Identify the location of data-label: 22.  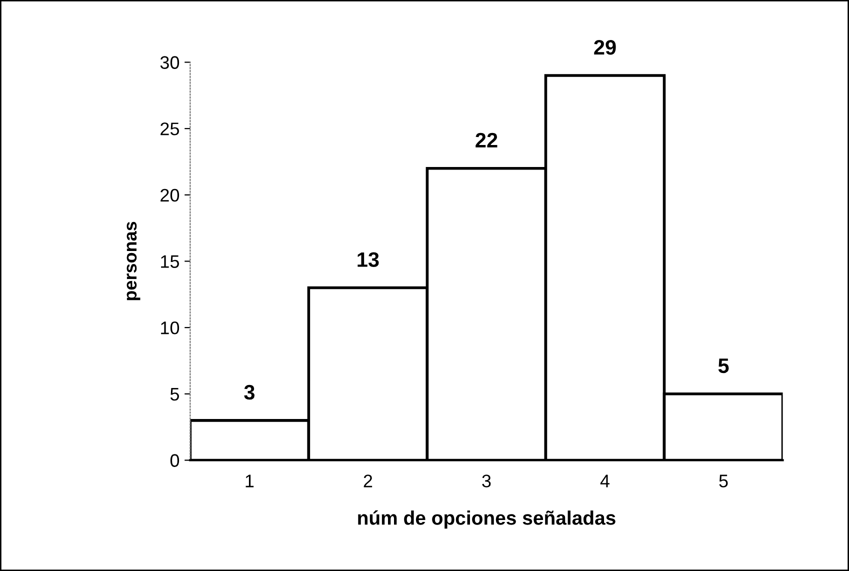
(487, 140).